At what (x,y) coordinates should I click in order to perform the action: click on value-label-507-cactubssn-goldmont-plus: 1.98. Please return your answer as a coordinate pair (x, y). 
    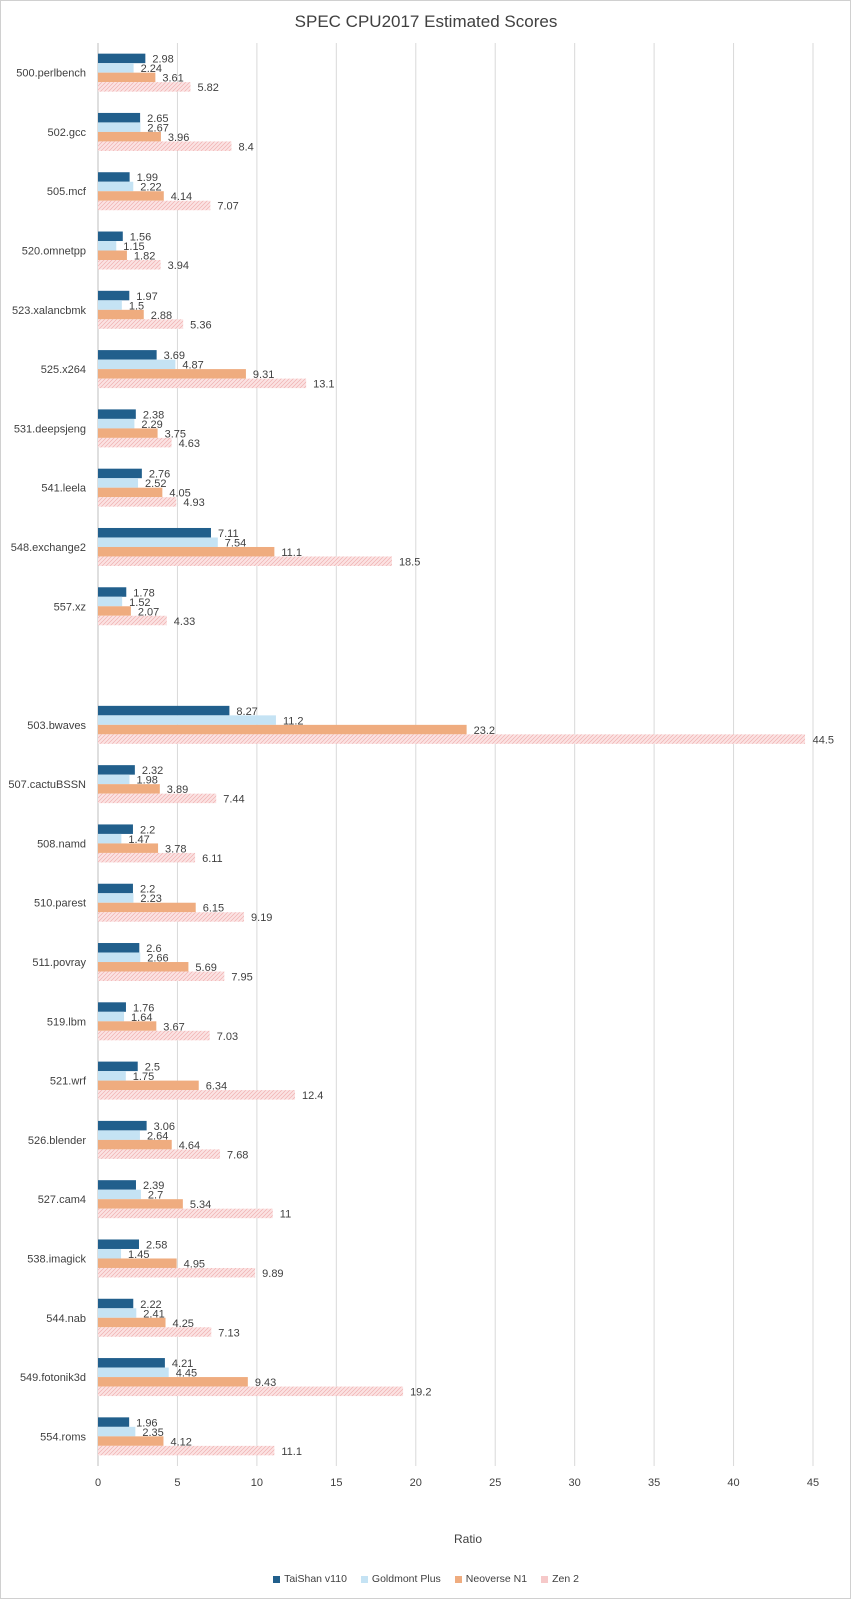
    Looking at the image, I should click on (146, 781).